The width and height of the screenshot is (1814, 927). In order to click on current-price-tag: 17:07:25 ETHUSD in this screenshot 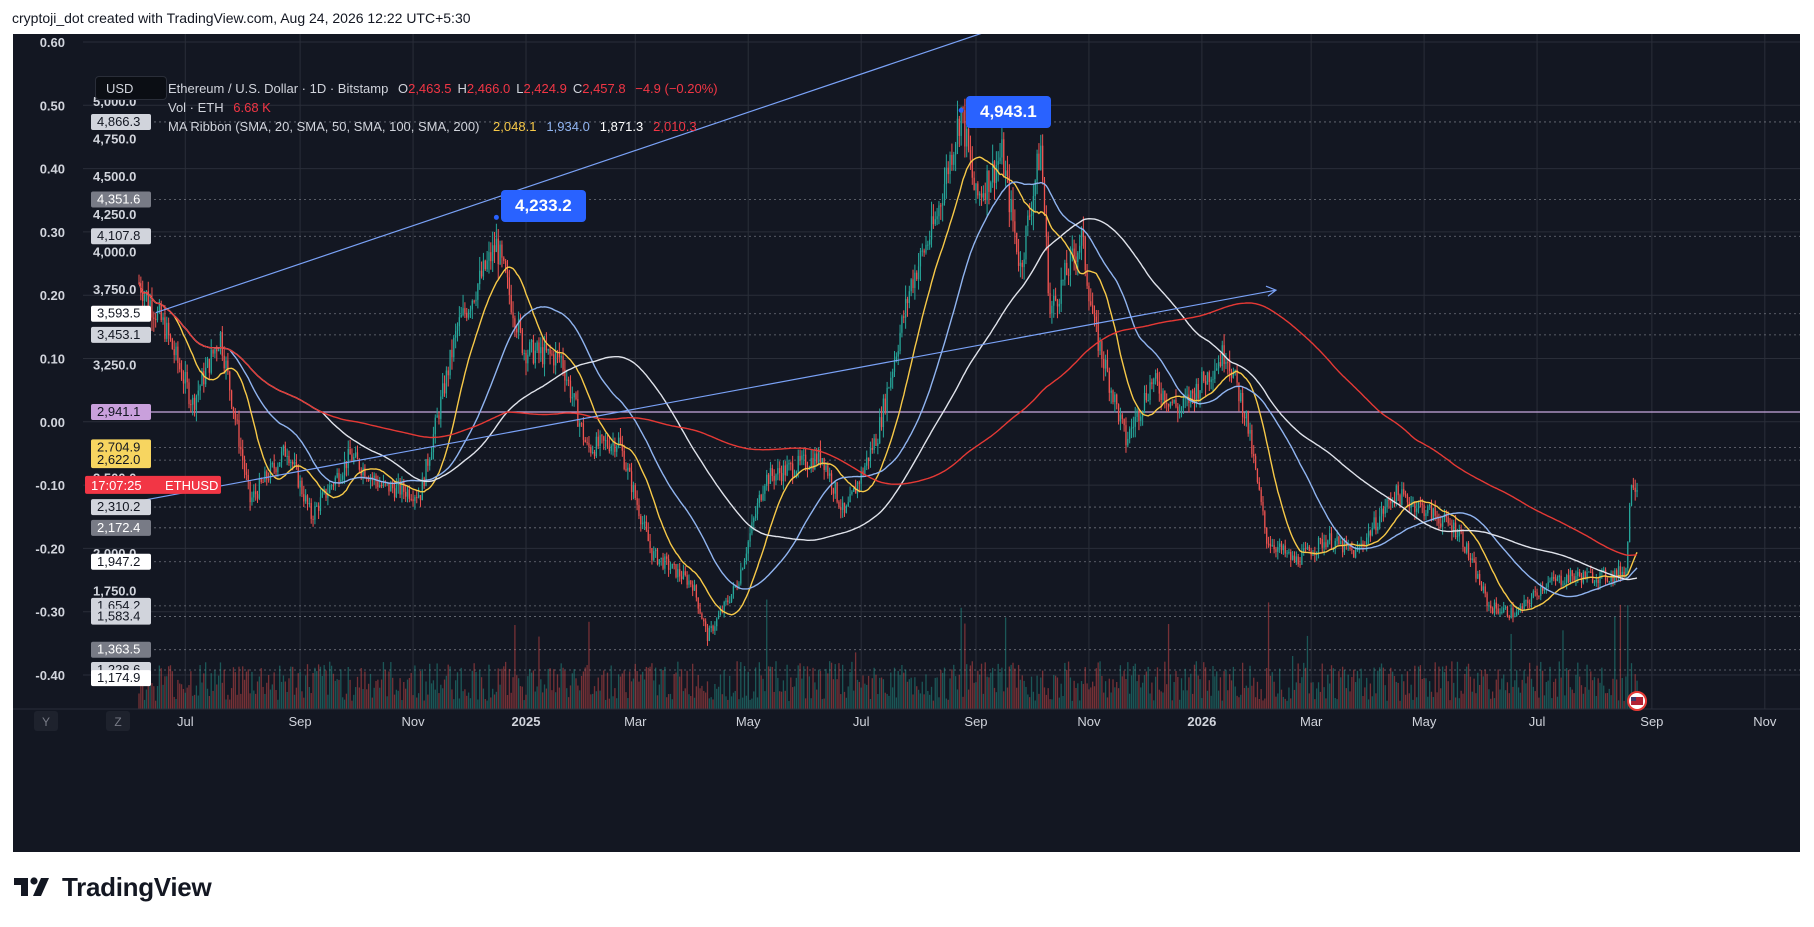, I will do `click(153, 484)`.